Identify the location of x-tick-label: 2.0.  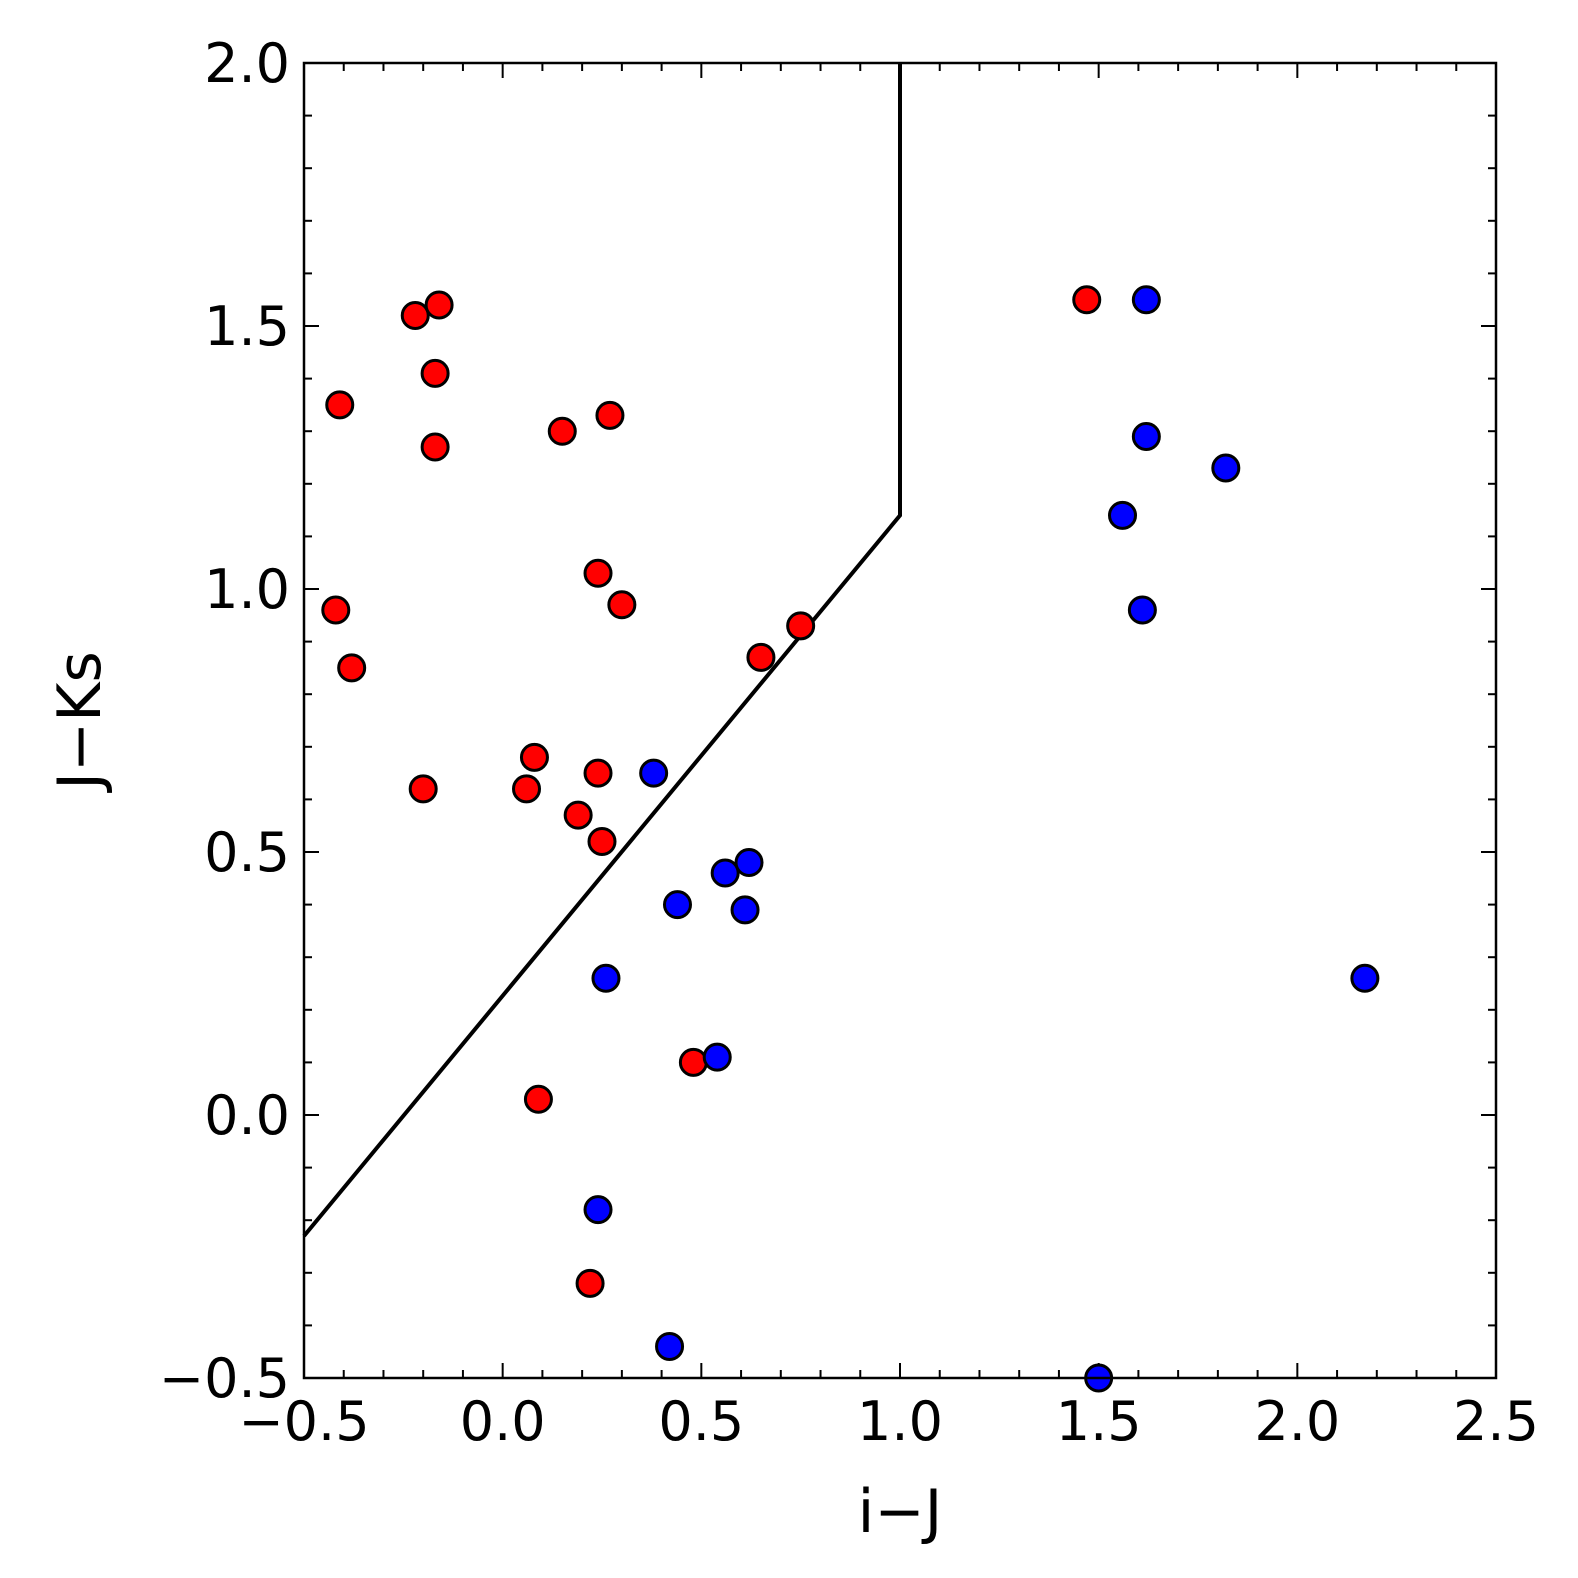
(1297, 1421).